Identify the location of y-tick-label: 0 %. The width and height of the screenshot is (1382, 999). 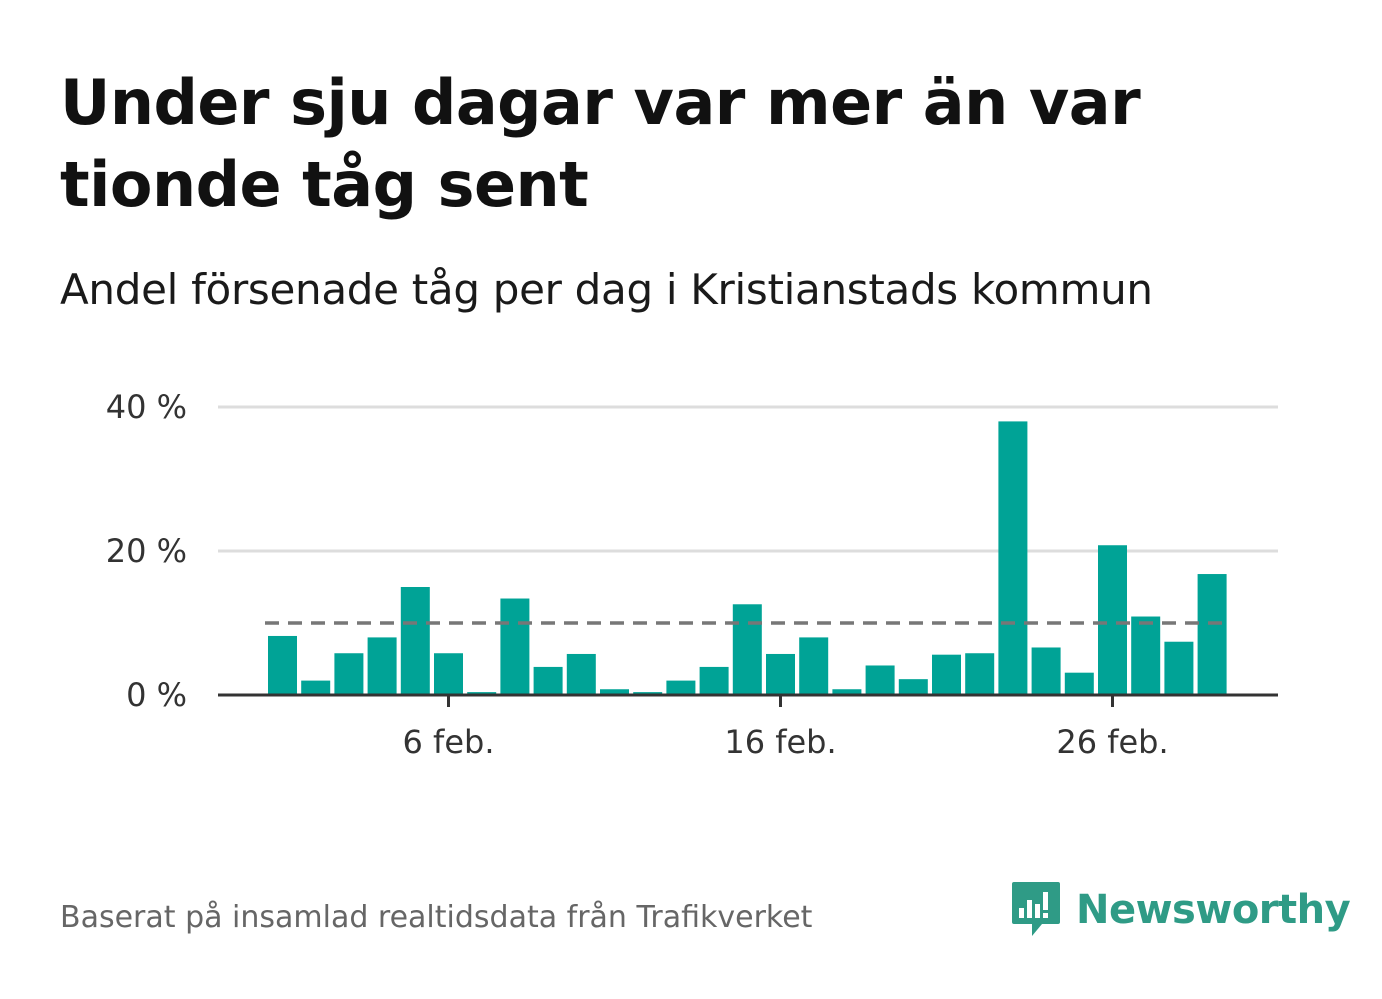
(156, 695).